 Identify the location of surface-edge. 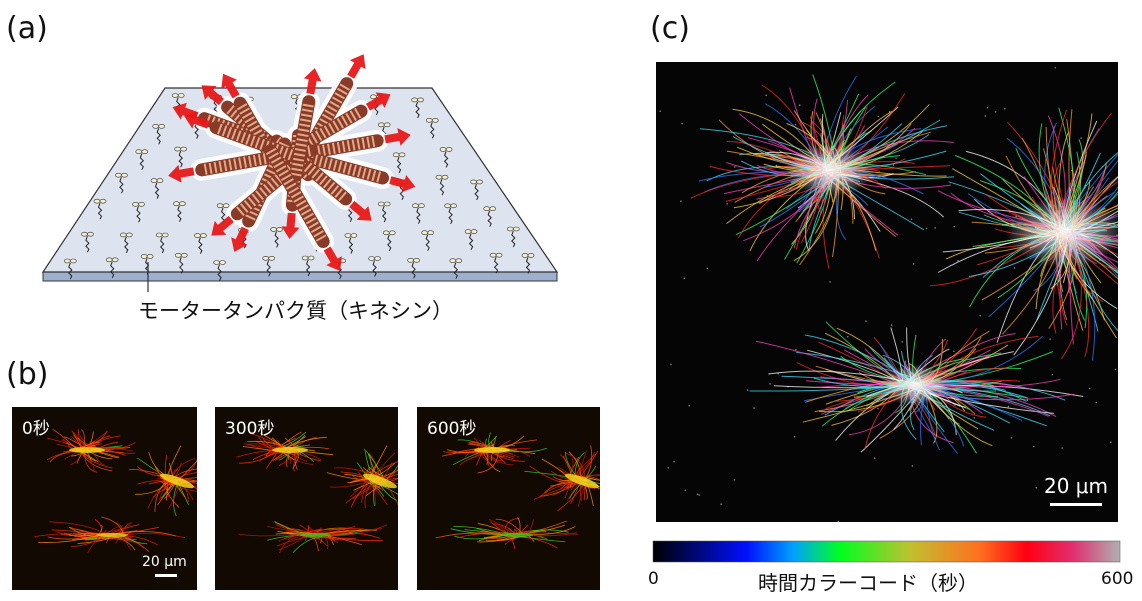
(300, 276).